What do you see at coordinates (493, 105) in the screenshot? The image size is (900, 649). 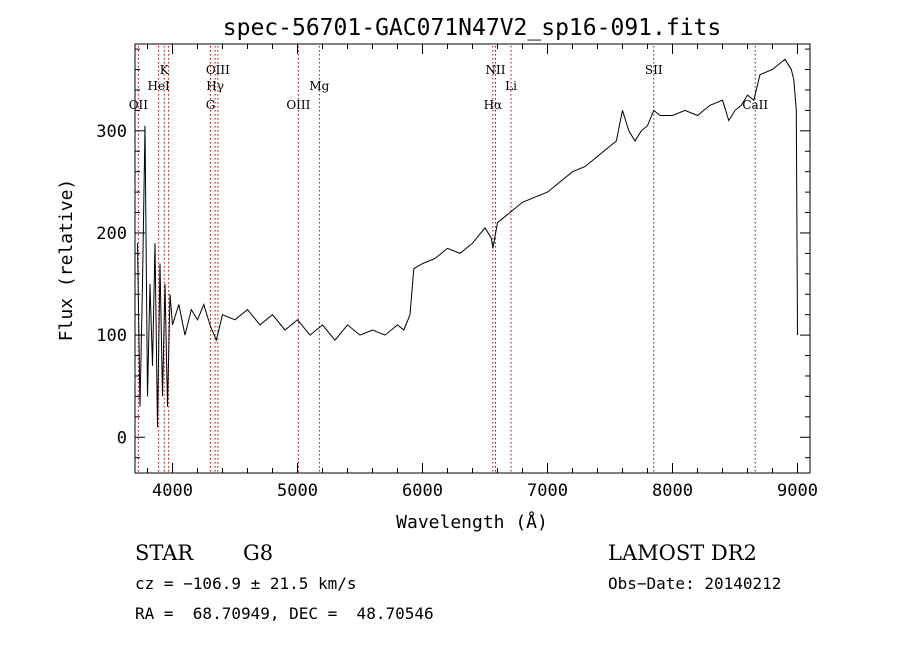 I see `spectral-line-label: Hα` at bounding box center [493, 105].